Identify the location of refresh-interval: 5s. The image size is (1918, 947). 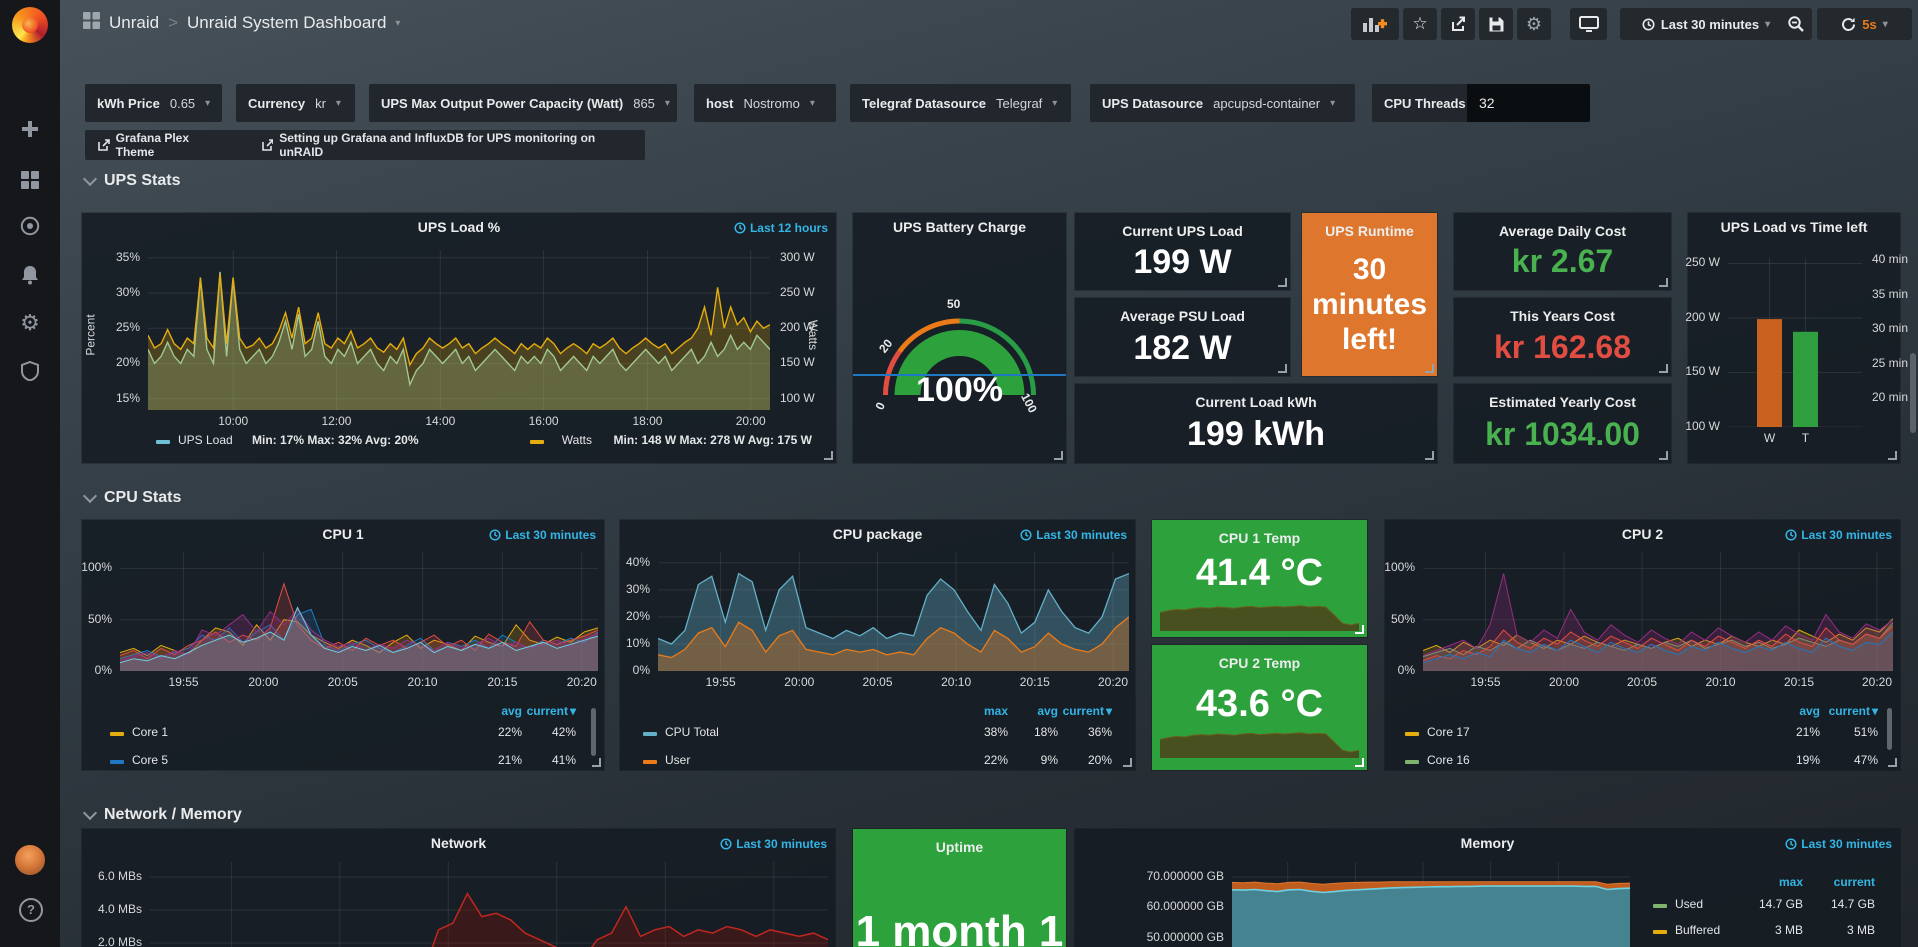
(1869, 24).